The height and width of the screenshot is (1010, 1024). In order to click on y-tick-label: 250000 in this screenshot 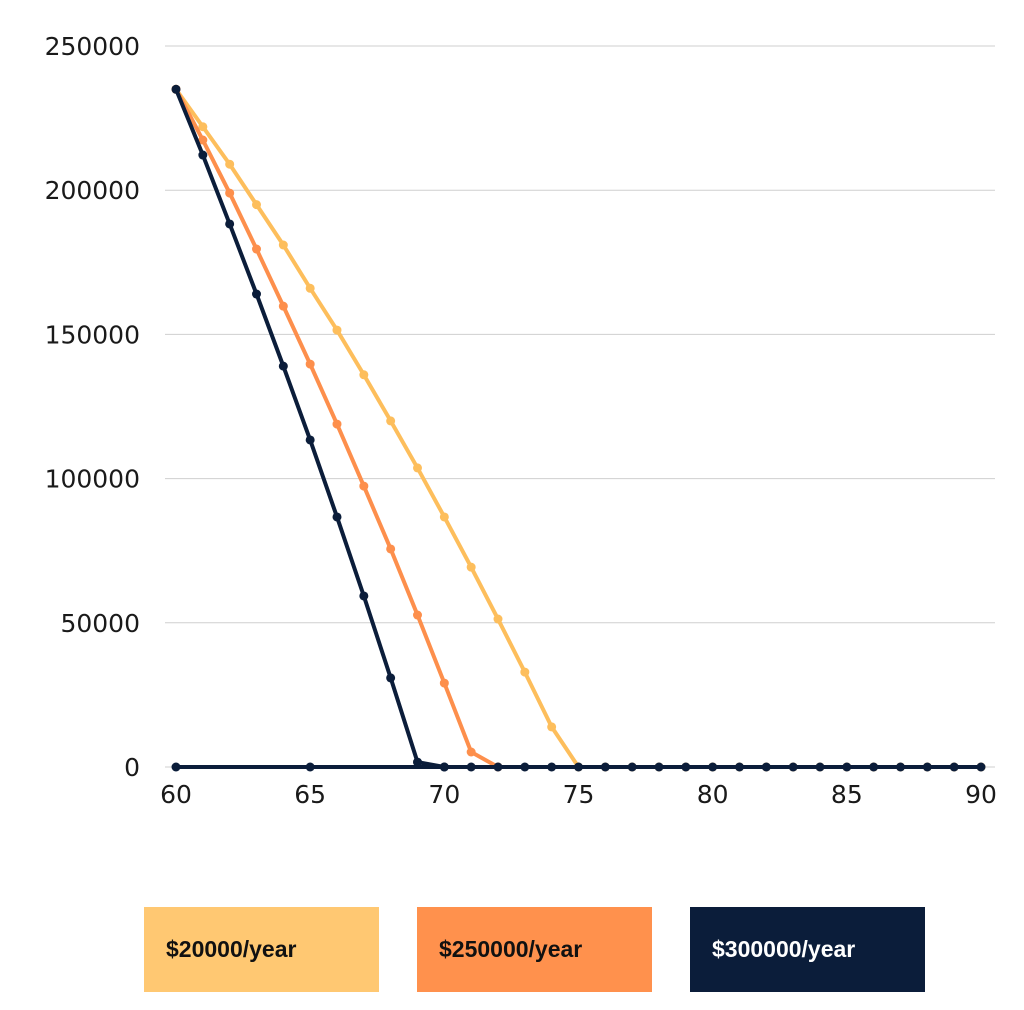, I will do `click(92, 46)`.